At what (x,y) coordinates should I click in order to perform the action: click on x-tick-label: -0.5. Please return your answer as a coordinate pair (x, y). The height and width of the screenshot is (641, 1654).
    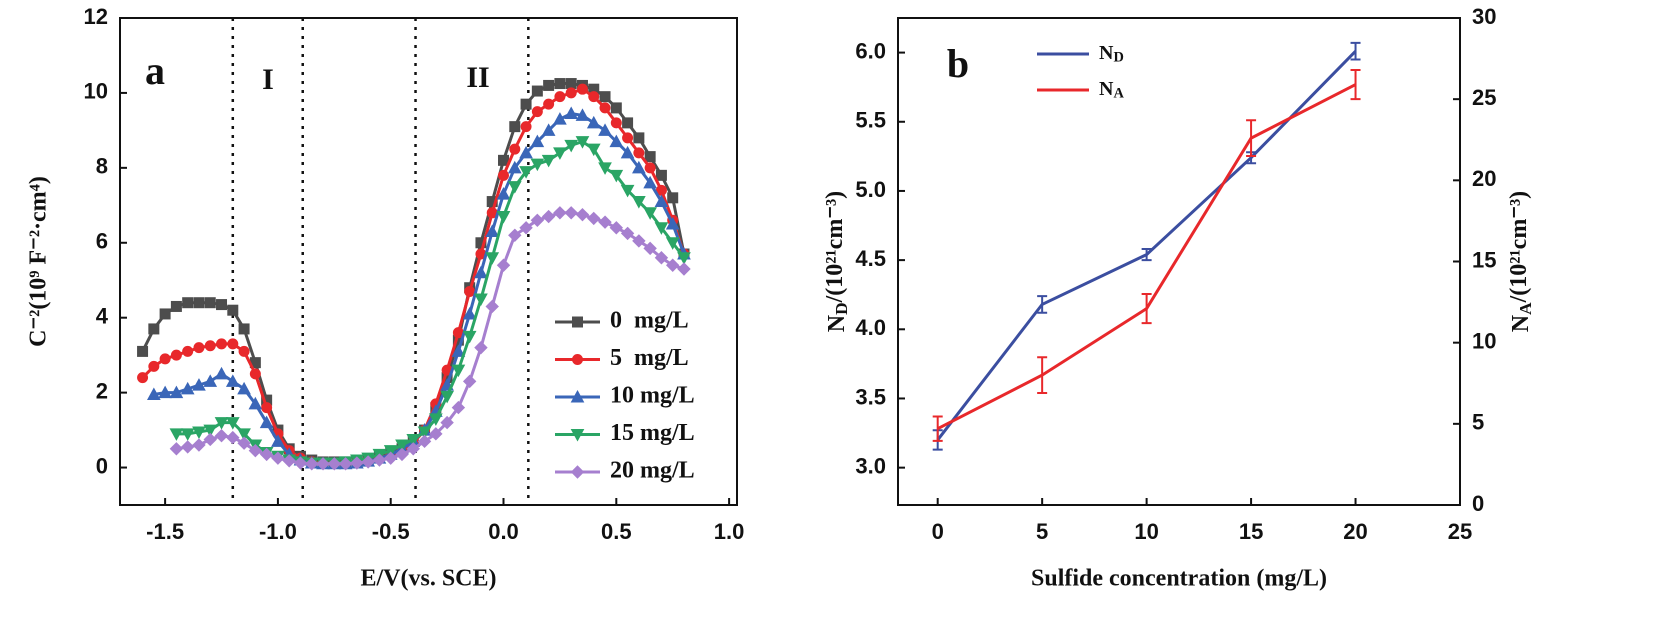
    Looking at the image, I should click on (391, 531).